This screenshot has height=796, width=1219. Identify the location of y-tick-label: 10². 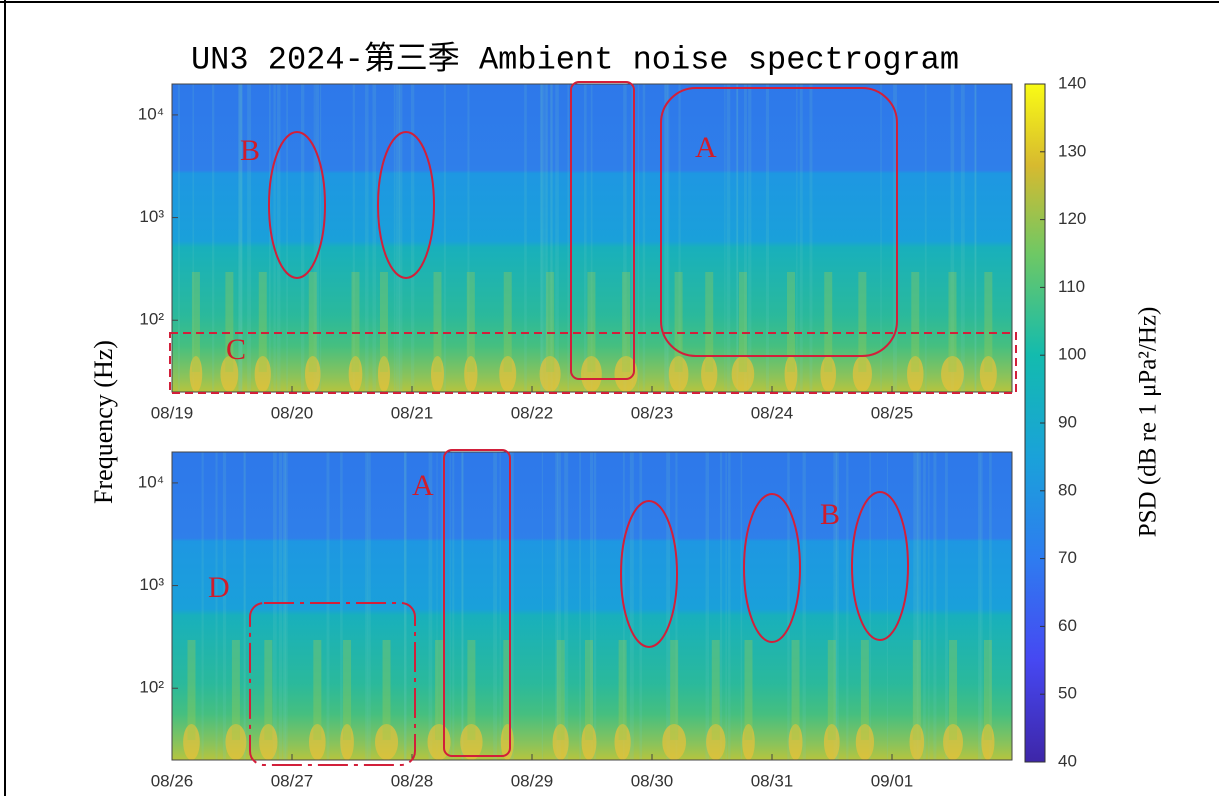
(151, 687).